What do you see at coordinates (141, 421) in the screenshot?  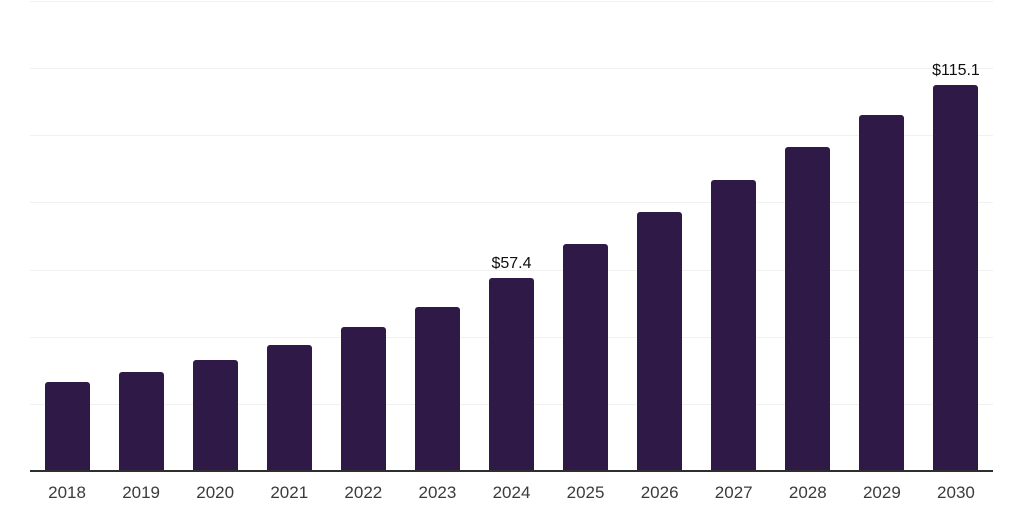 I see `bar-2019` at bounding box center [141, 421].